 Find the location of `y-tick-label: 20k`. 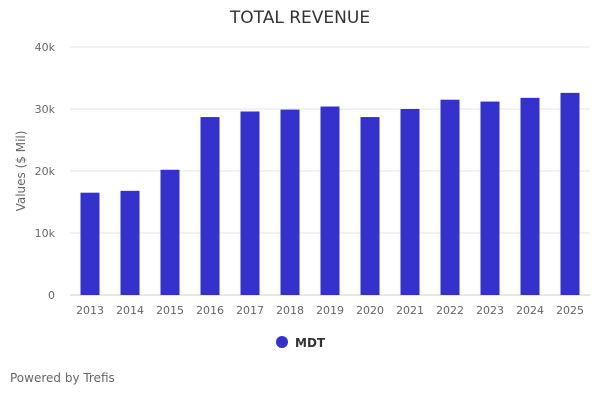

y-tick-label: 20k is located at coordinates (45, 171).